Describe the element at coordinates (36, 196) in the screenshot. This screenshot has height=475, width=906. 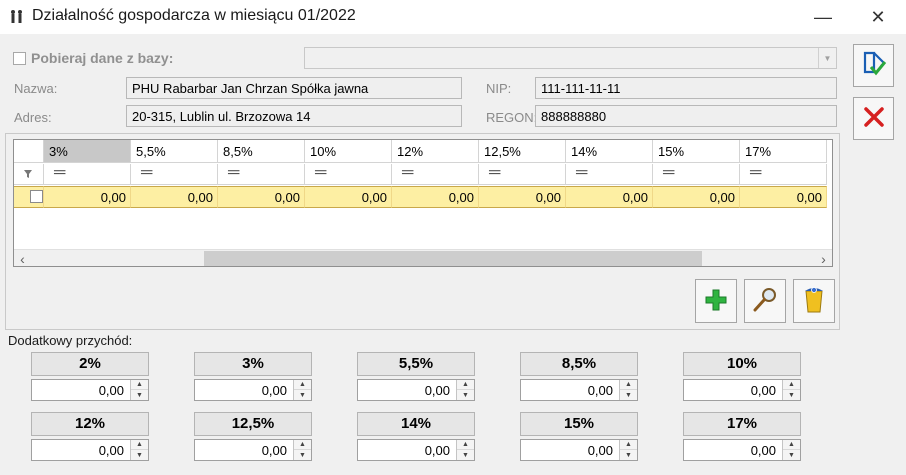
I see `row-checkbox` at that location.